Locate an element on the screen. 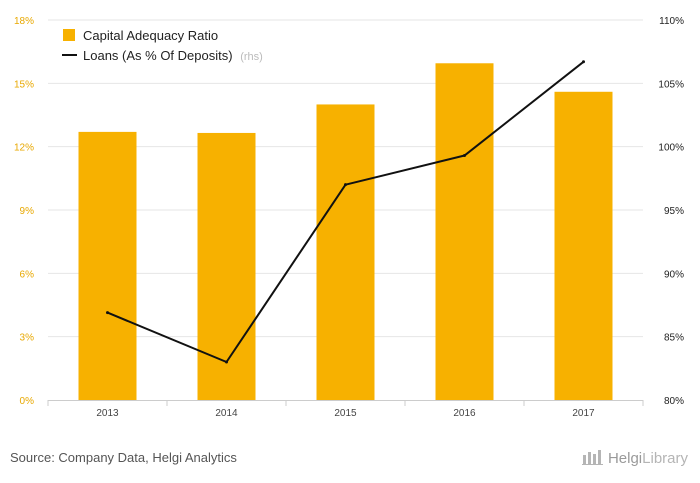 This screenshot has width=700, height=483. y-right-tick-label: 100% is located at coordinates (671, 148).